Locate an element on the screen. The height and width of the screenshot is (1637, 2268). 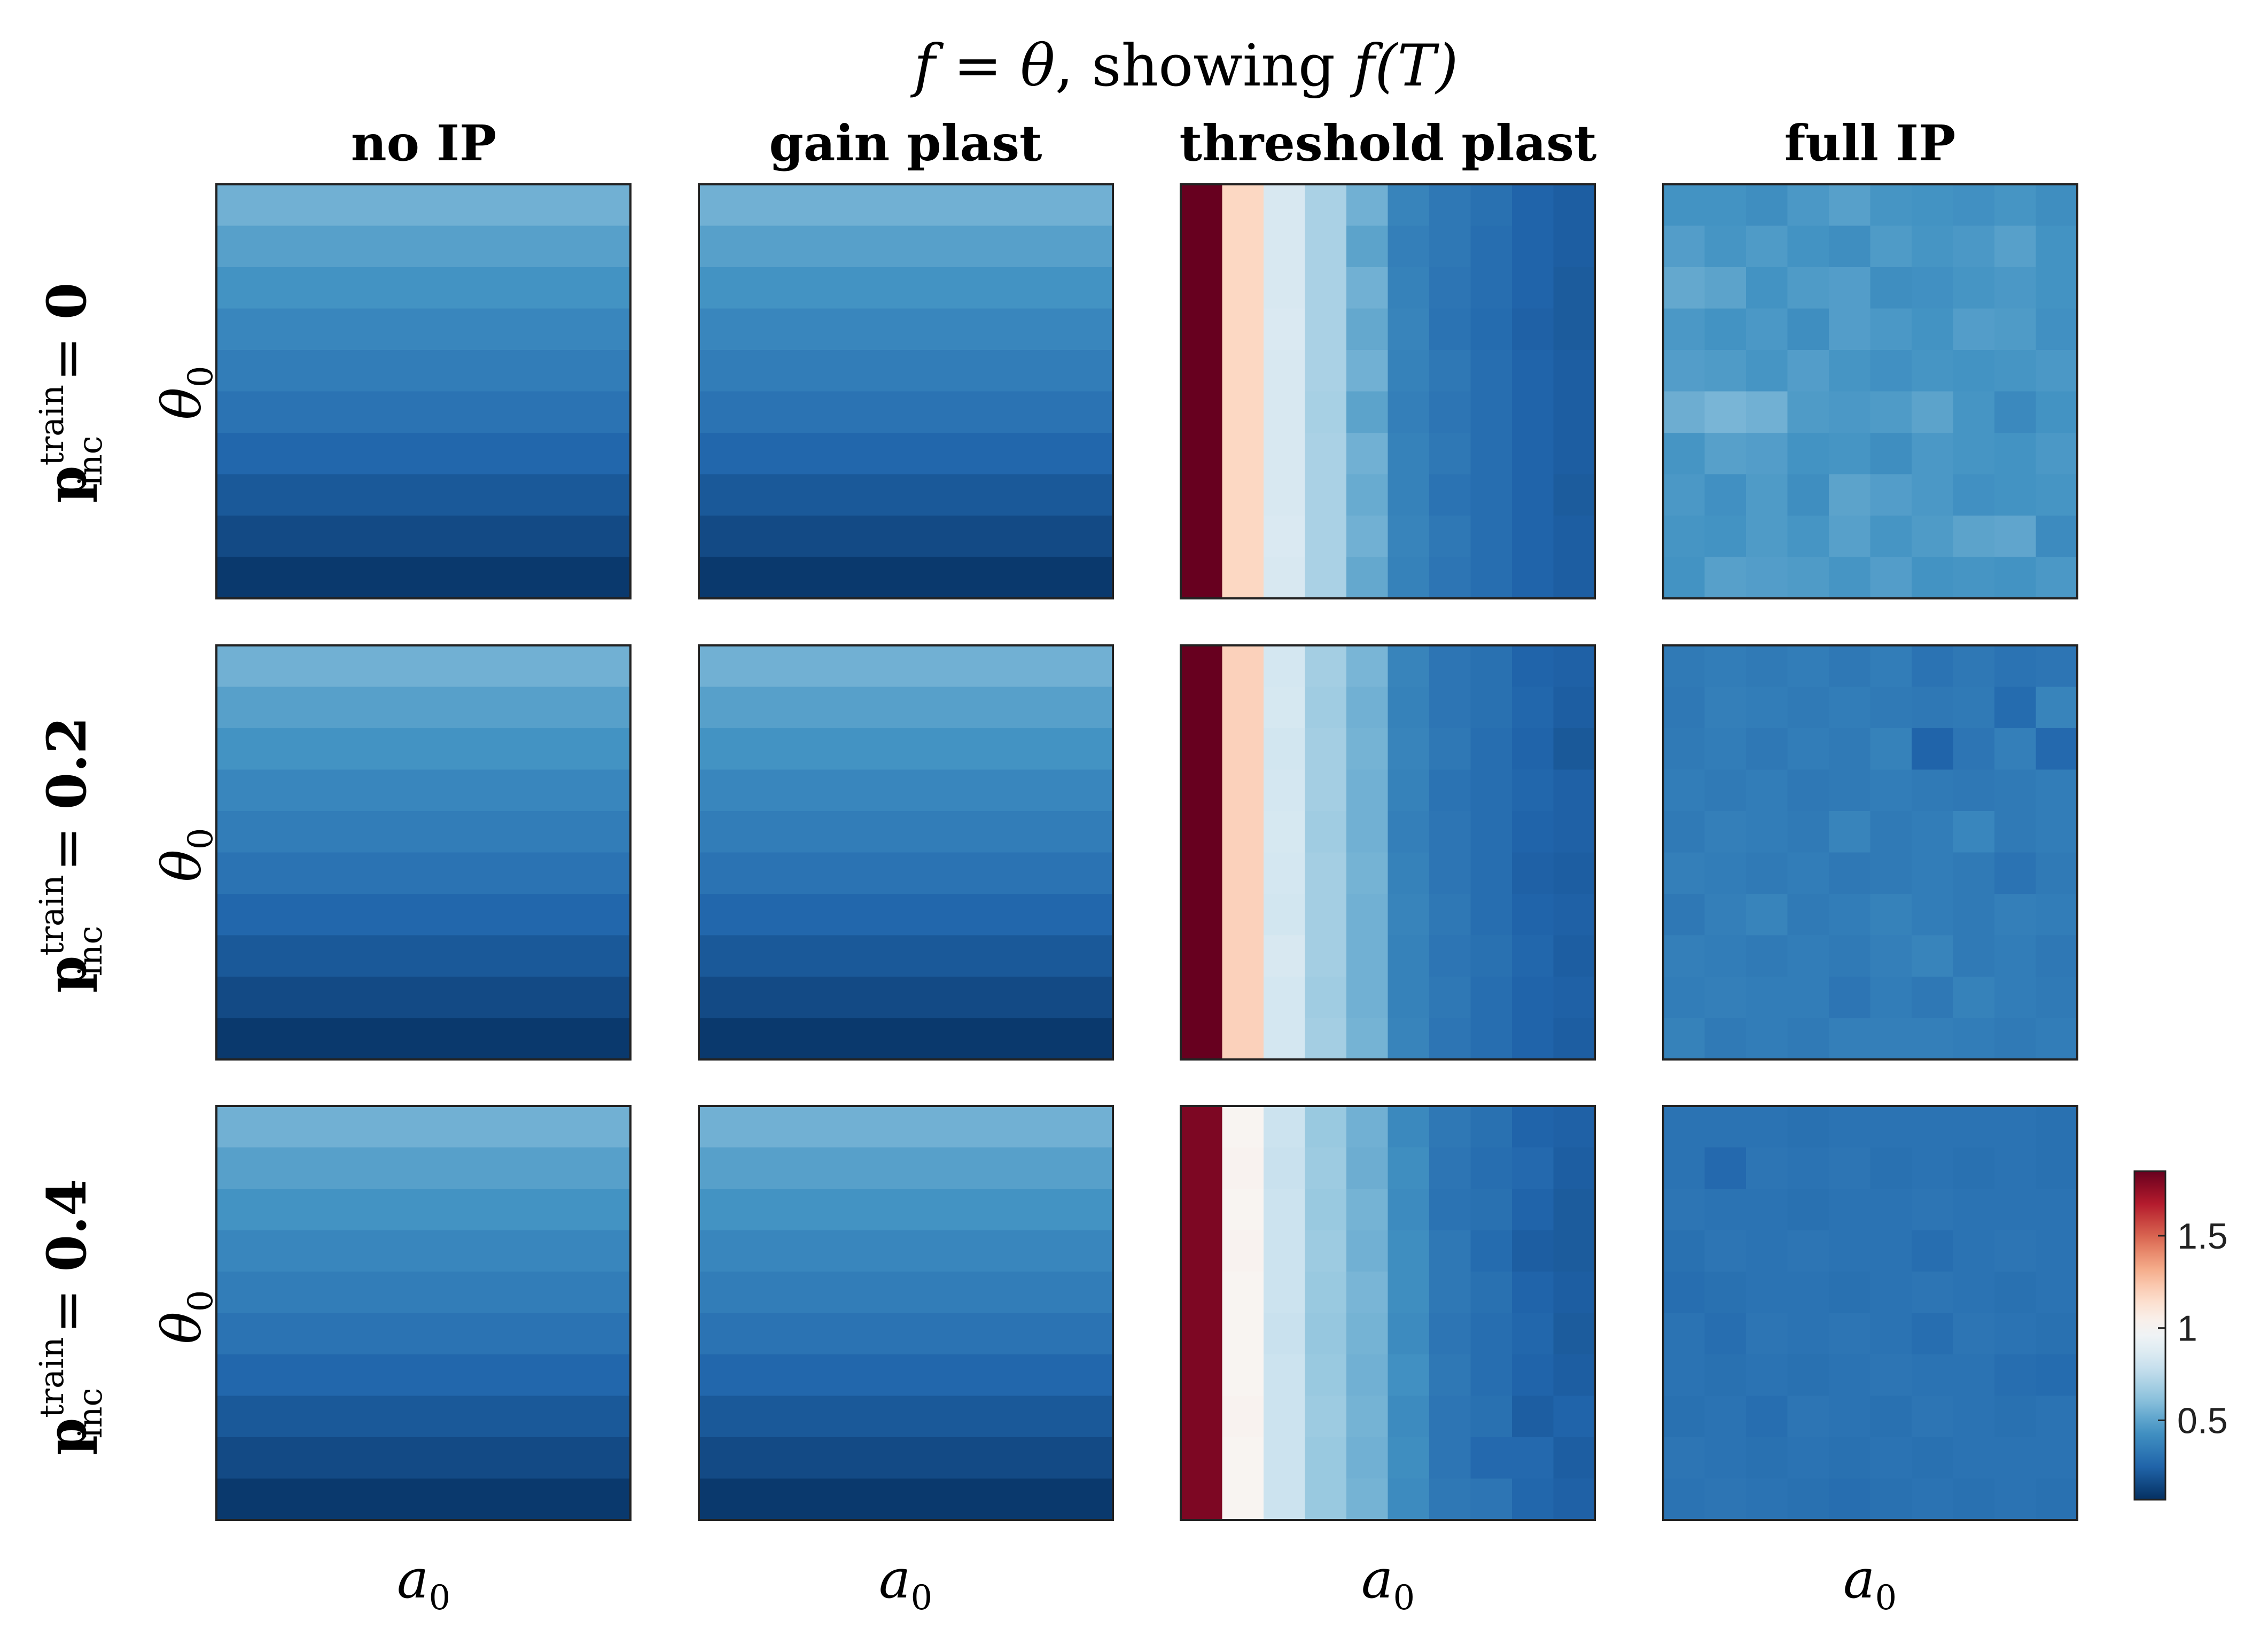
row-label-p: p is located at coordinates (66, 484).